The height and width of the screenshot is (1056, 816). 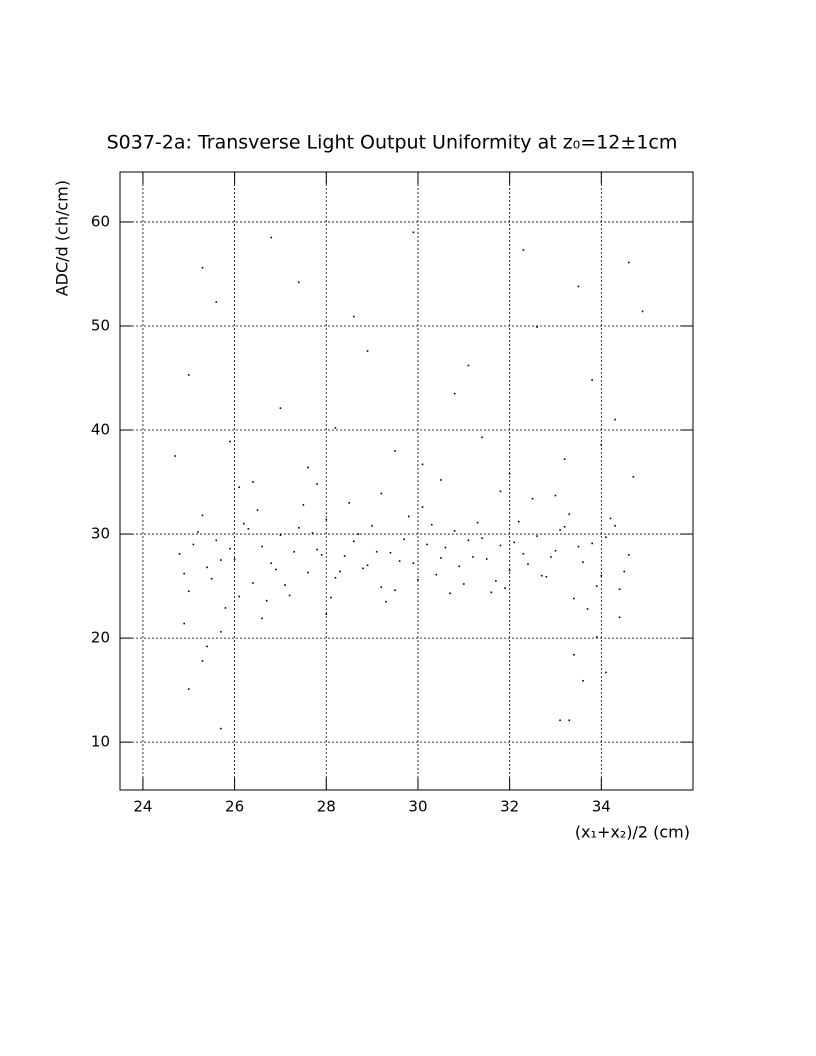 I want to click on y-tick-label: 40, so click(x=100, y=430).